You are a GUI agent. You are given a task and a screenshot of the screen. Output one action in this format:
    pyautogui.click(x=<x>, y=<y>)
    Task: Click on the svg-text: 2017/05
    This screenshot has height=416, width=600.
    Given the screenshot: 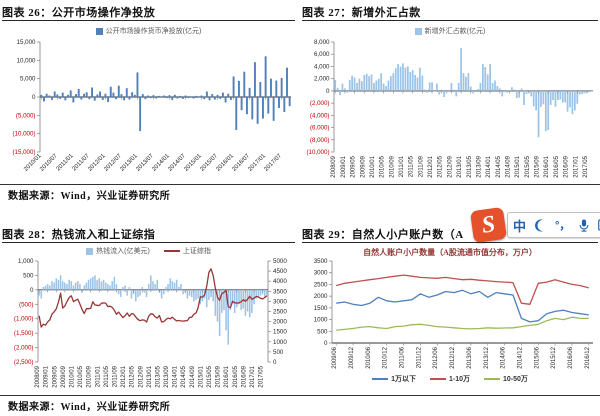 What is the action you would take?
    pyautogui.click(x=586, y=166)
    